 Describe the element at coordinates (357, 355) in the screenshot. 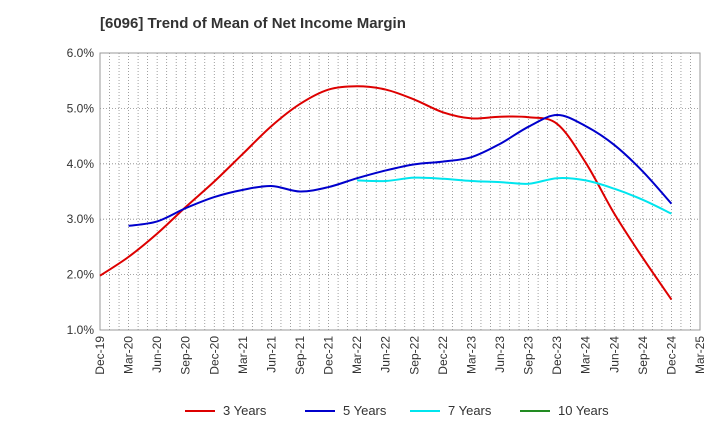

I see `x-tick-label: Mar-22` at that location.